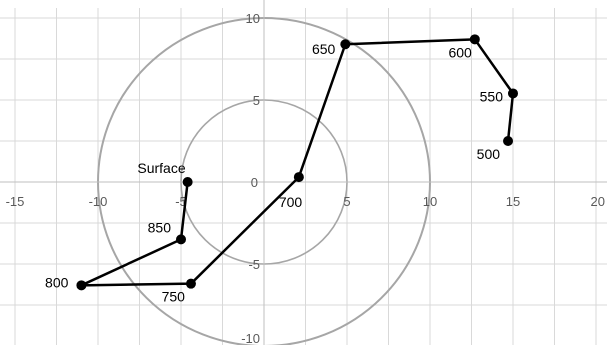 Image resolution: width=607 pixels, height=345 pixels. I want to click on x-tick-label: 5, so click(346, 201).